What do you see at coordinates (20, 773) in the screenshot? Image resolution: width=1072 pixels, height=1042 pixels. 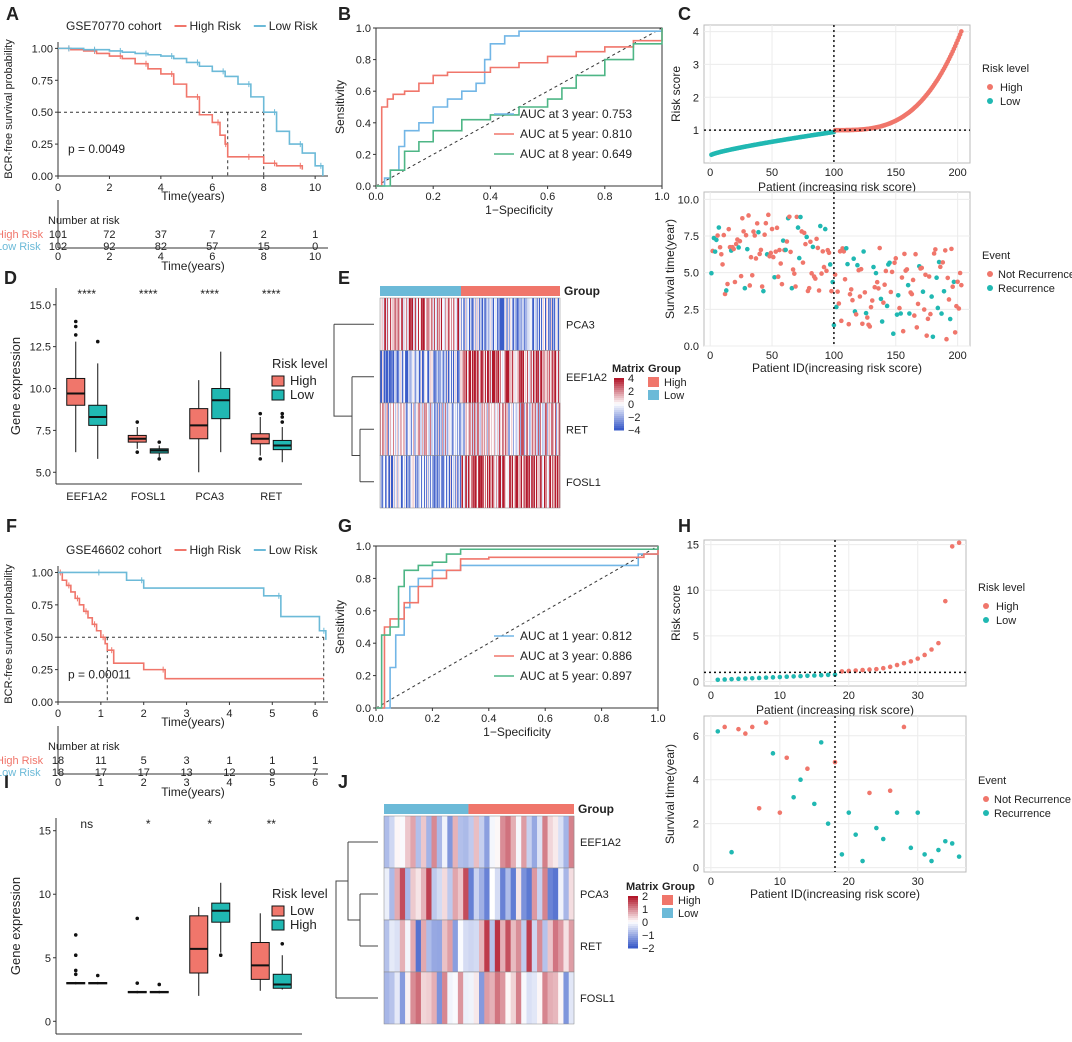 I see `risk-table-row-label: Low Risk` at bounding box center [20, 773].